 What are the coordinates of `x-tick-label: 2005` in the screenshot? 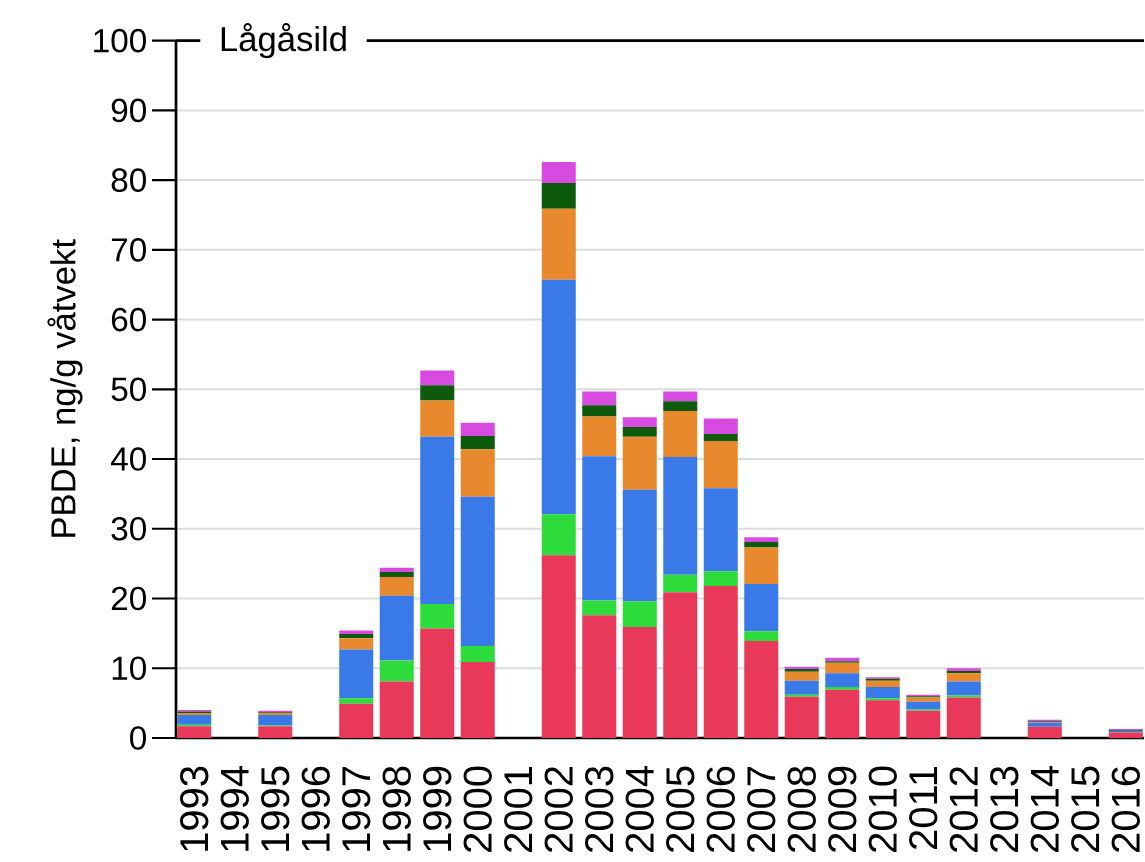 It's located at (680, 809).